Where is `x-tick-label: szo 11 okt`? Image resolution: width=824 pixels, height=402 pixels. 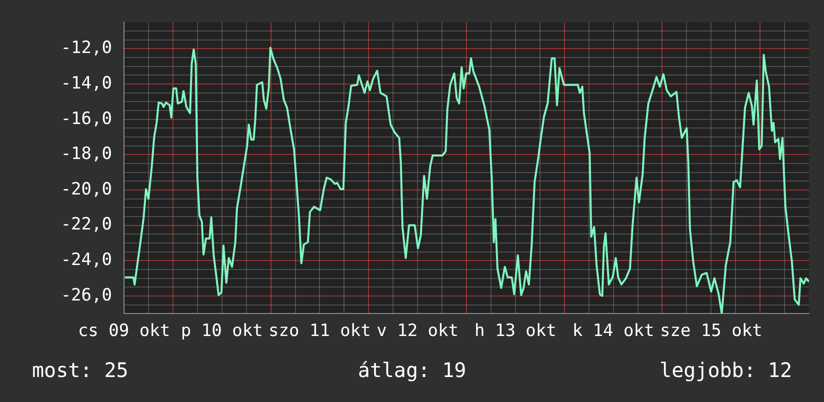 x-tick-label: szo 11 okt is located at coordinates (319, 331).